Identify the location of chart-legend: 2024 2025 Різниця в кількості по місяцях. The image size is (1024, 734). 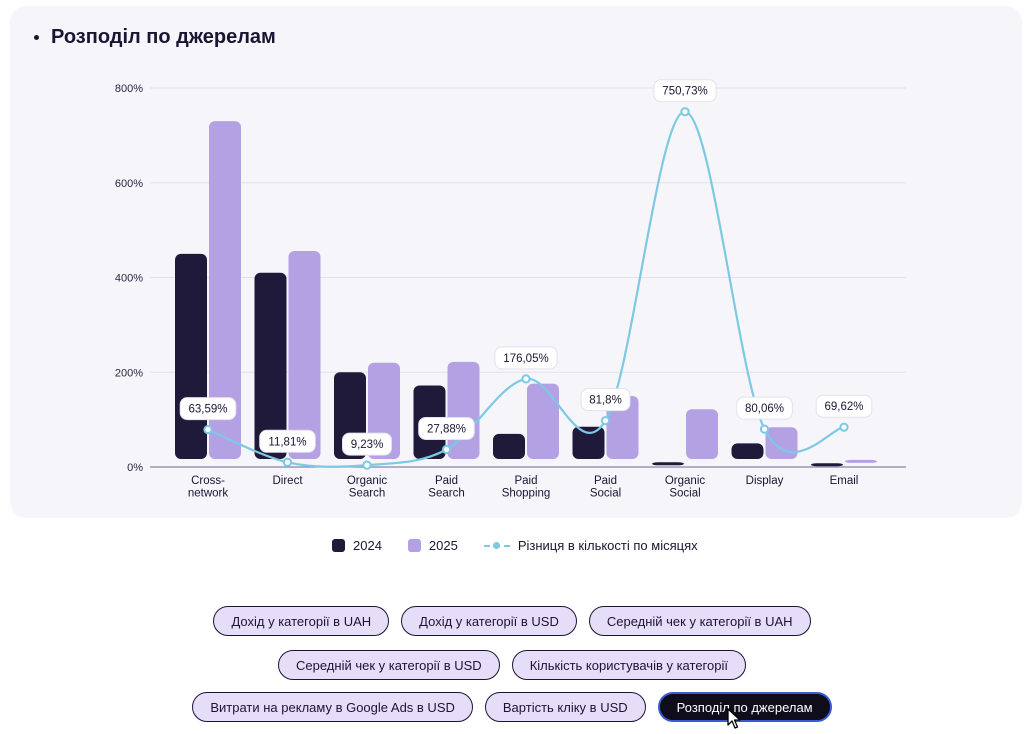
(515, 545).